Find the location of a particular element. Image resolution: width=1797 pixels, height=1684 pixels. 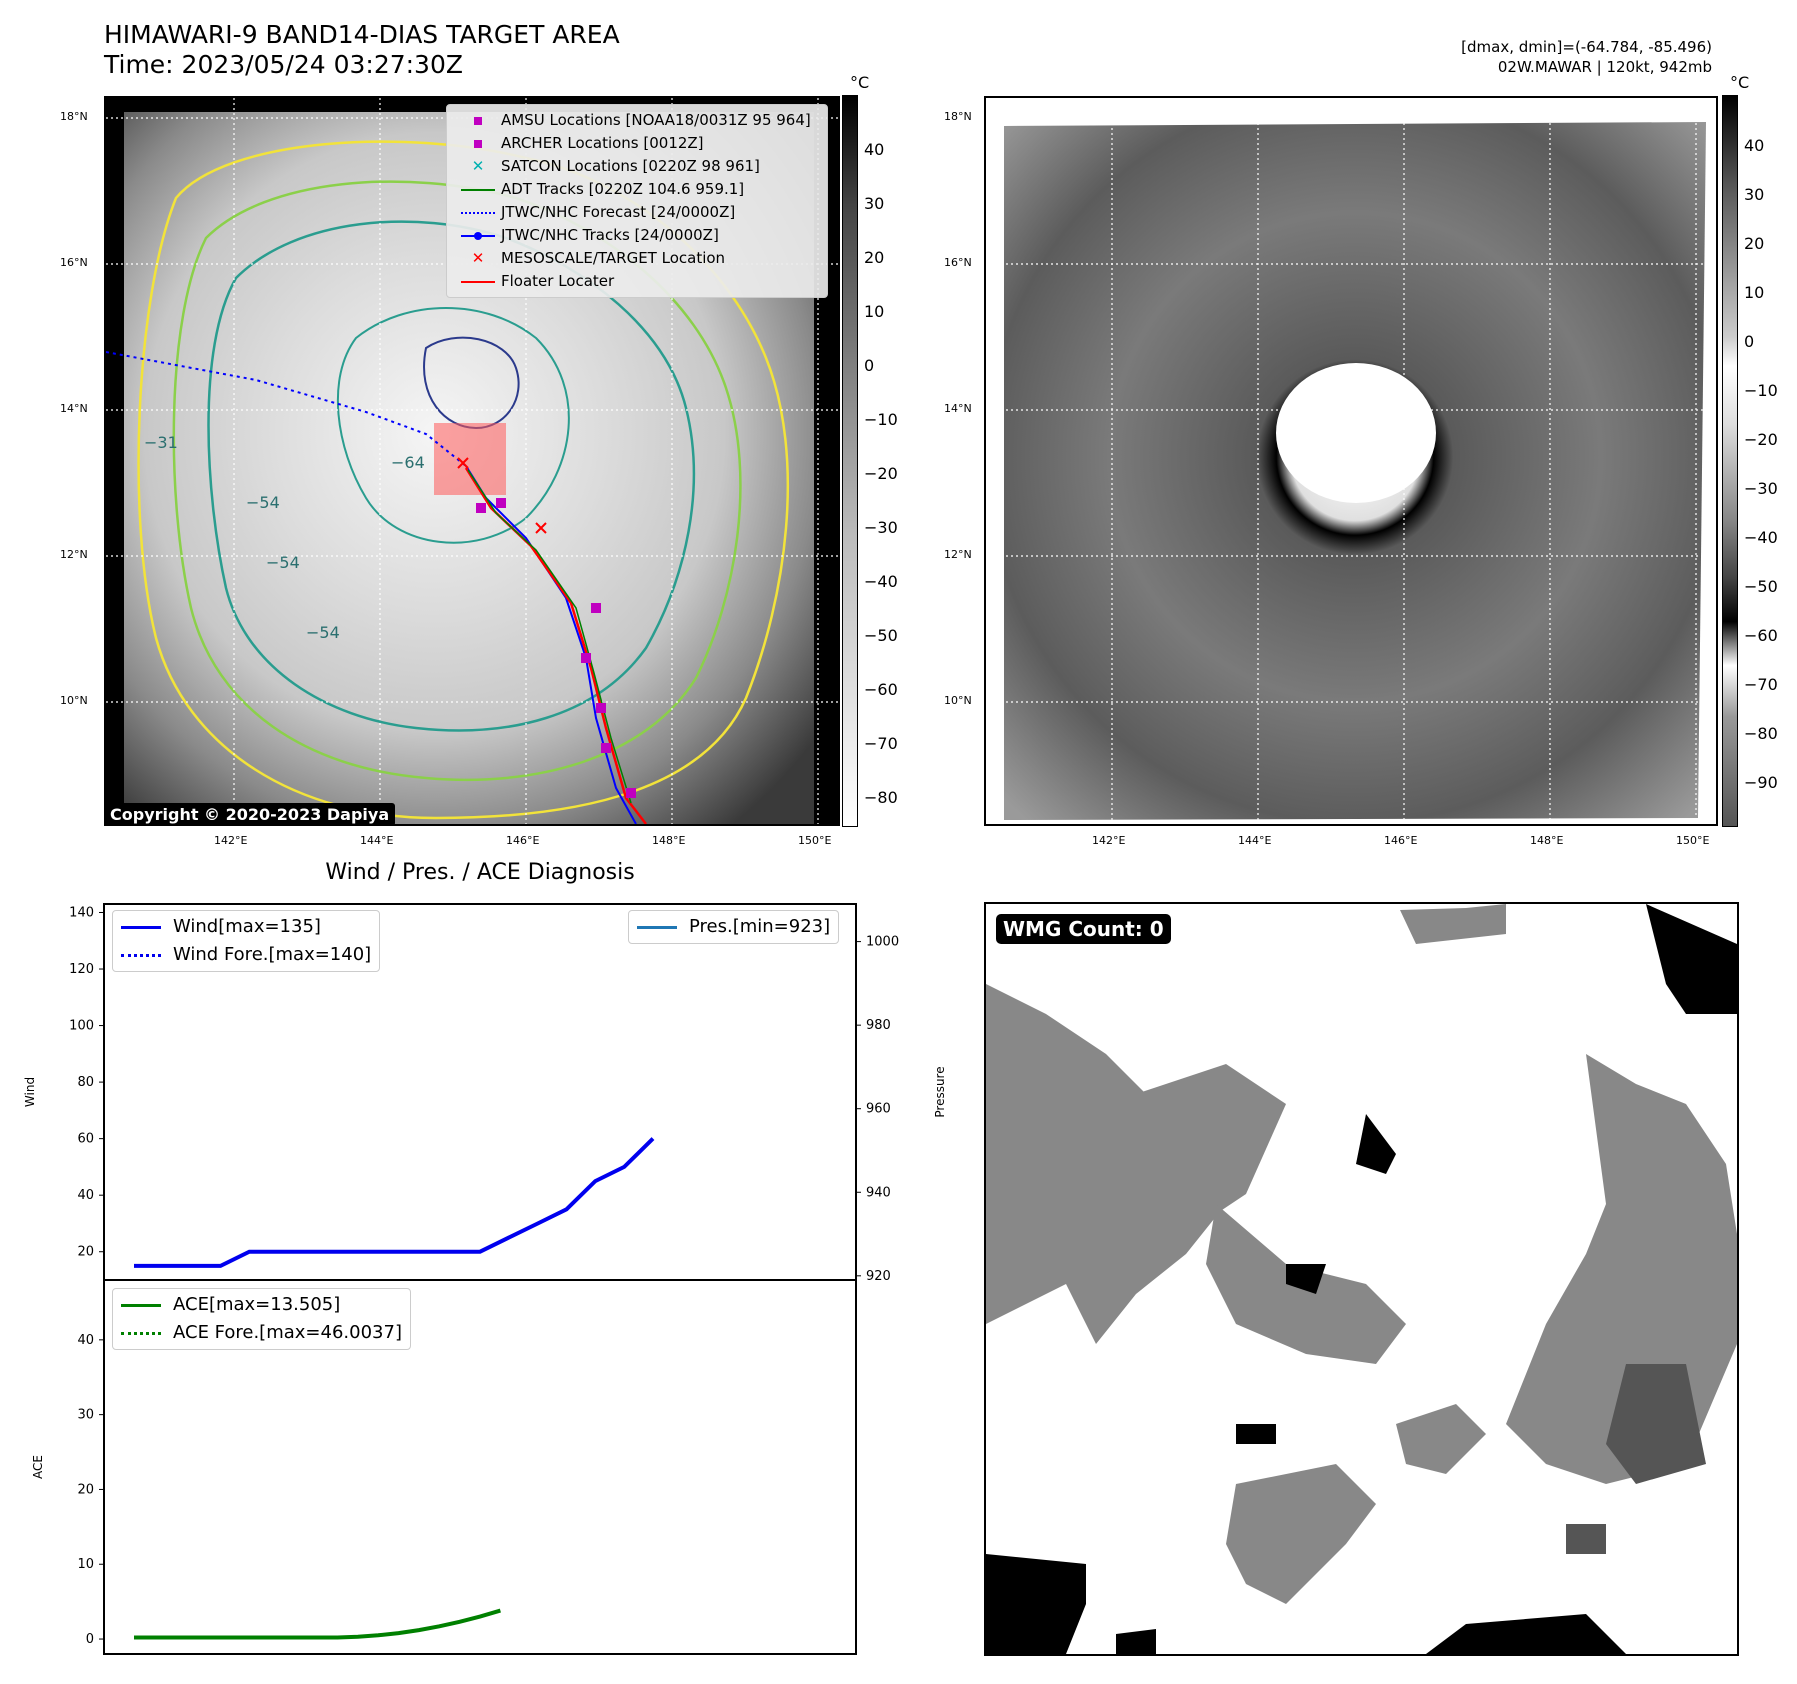

target-location-markers is located at coordinates (502, 495).